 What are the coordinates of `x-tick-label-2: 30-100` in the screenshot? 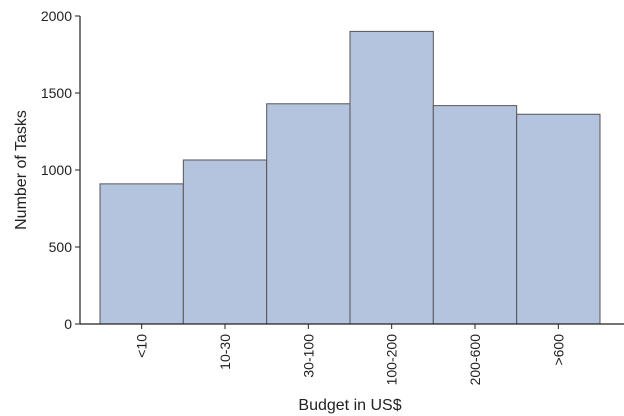 It's located at (308, 356).